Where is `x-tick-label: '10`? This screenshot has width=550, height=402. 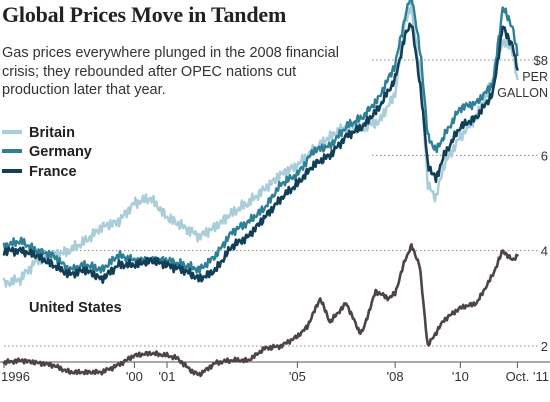 x-tick-label: '10 is located at coordinates (460, 376).